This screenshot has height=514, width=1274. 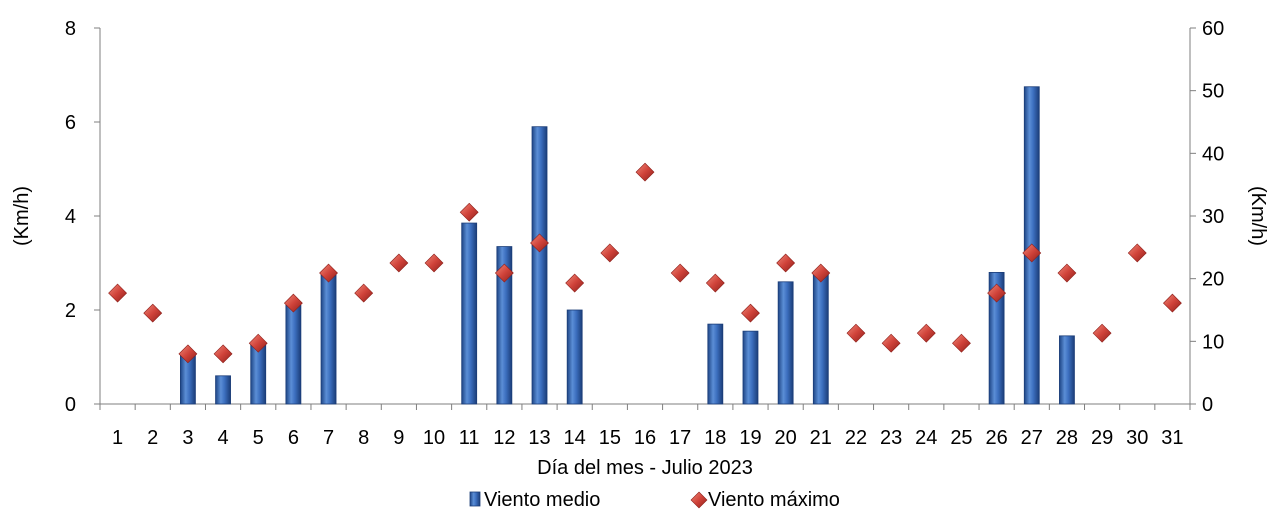 I want to click on x-tick-label: 12, so click(x=504, y=438).